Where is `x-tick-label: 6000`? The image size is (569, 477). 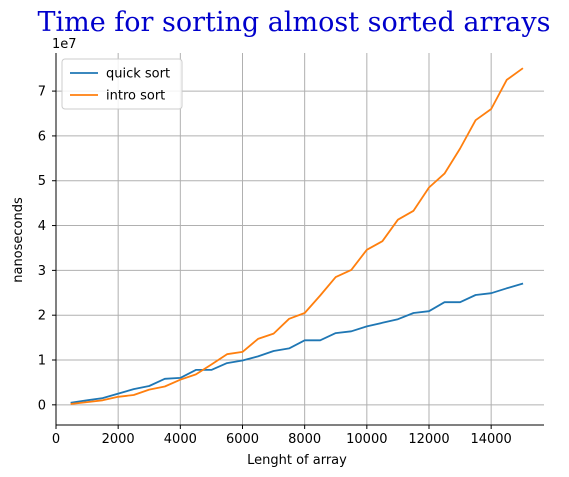 x-tick-label: 6000 is located at coordinates (242, 439).